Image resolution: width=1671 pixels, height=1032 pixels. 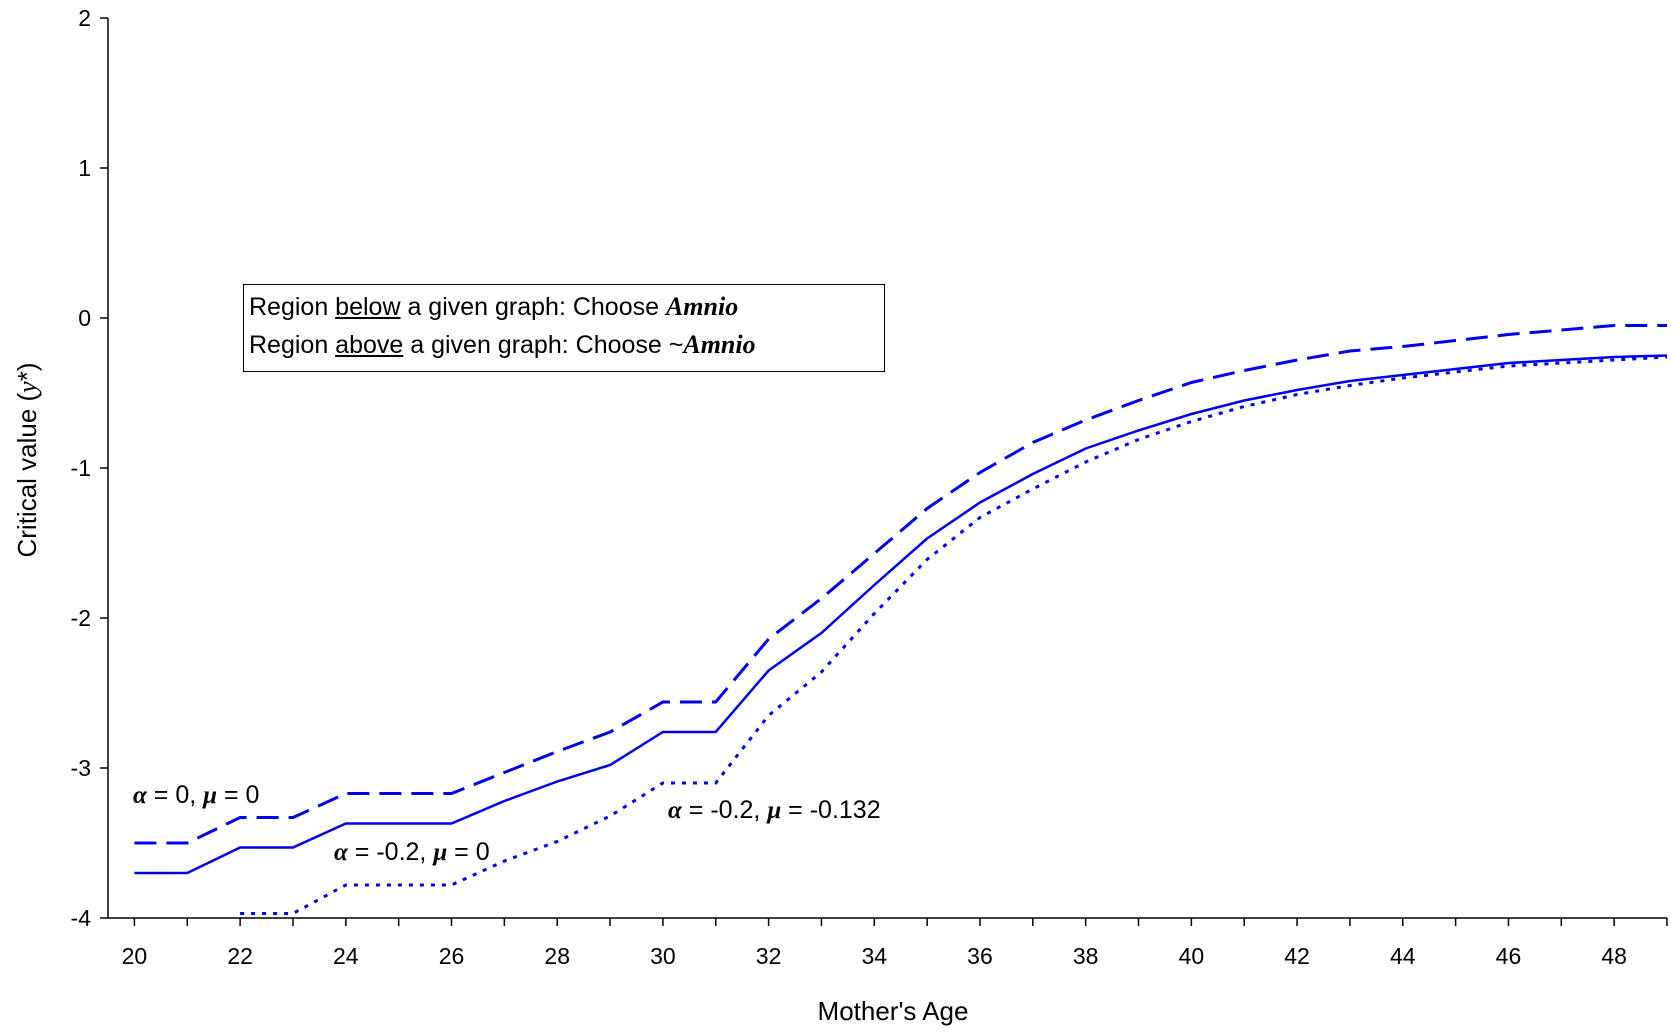 I want to click on x-ticks: 20 22 24 26 28 30 32 34 36 38 40 42 44 46 48, so click(x=895, y=943).